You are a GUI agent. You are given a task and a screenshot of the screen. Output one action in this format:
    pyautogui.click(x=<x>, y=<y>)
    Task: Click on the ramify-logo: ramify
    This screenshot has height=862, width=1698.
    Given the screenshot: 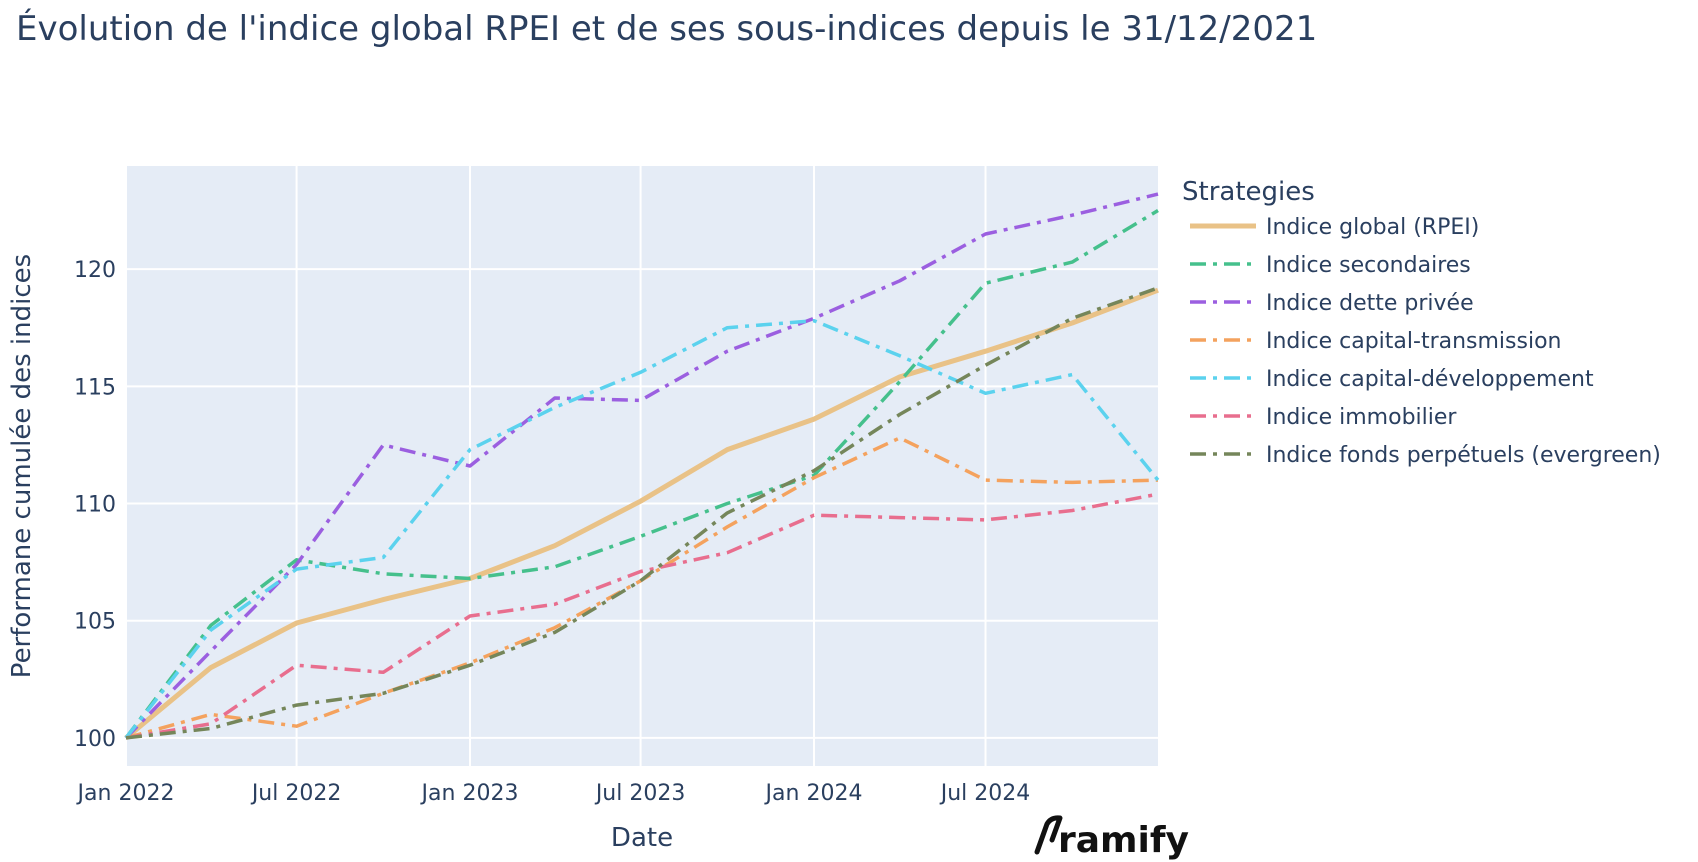 What is the action you would take?
    pyautogui.click(x=1111, y=838)
    